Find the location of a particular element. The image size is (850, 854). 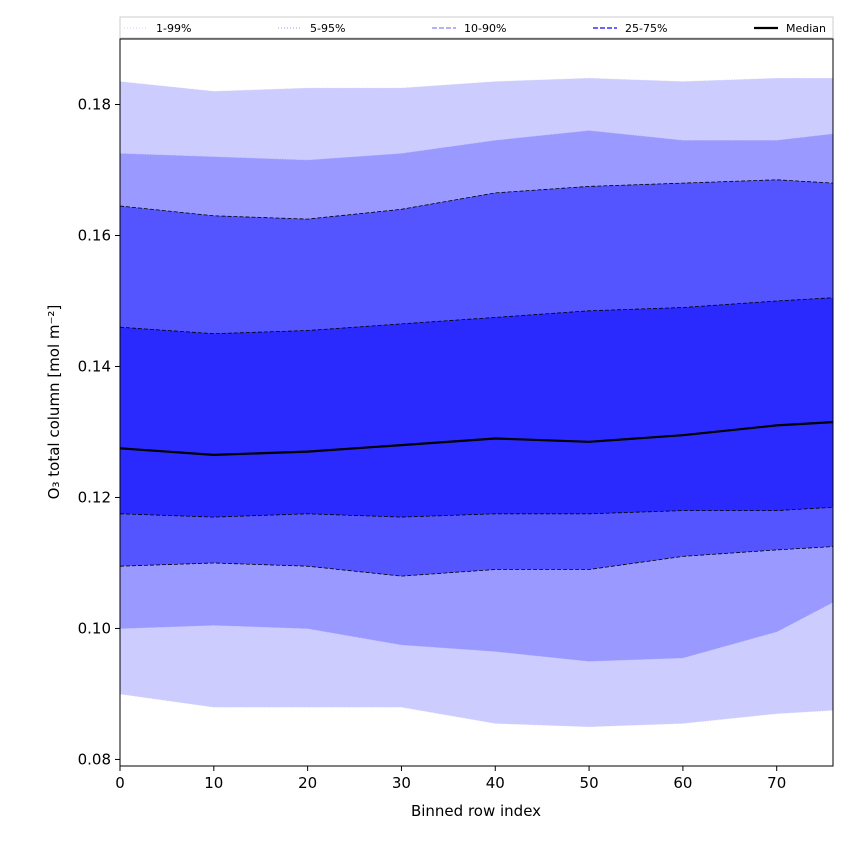

x-tick-label: 30 is located at coordinates (401, 783).